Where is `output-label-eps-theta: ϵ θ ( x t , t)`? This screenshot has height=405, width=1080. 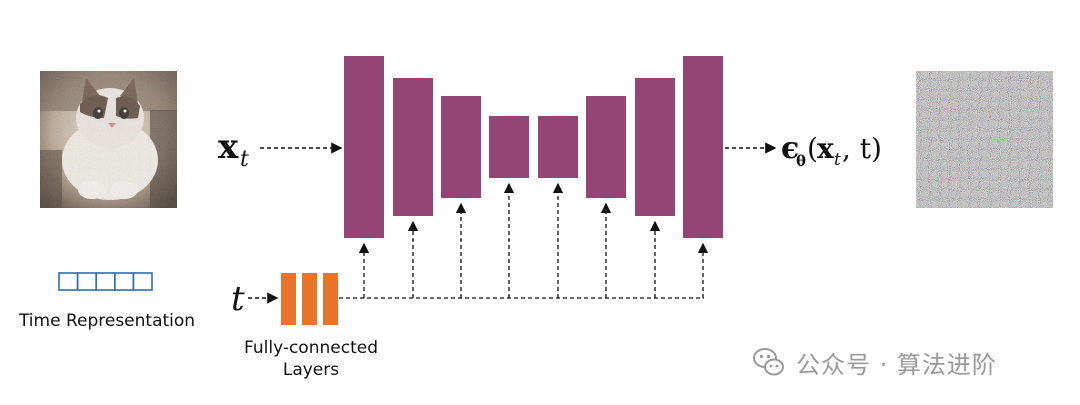
output-label-eps-theta: ϵ θ ( x t , t) is located at coordinates (831, 150).